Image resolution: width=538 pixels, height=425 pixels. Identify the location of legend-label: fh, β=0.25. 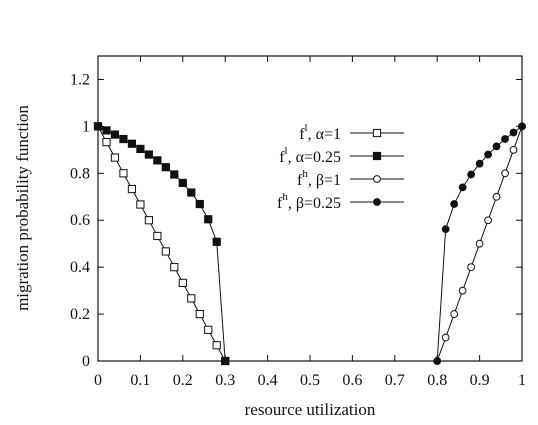
(309, 201).